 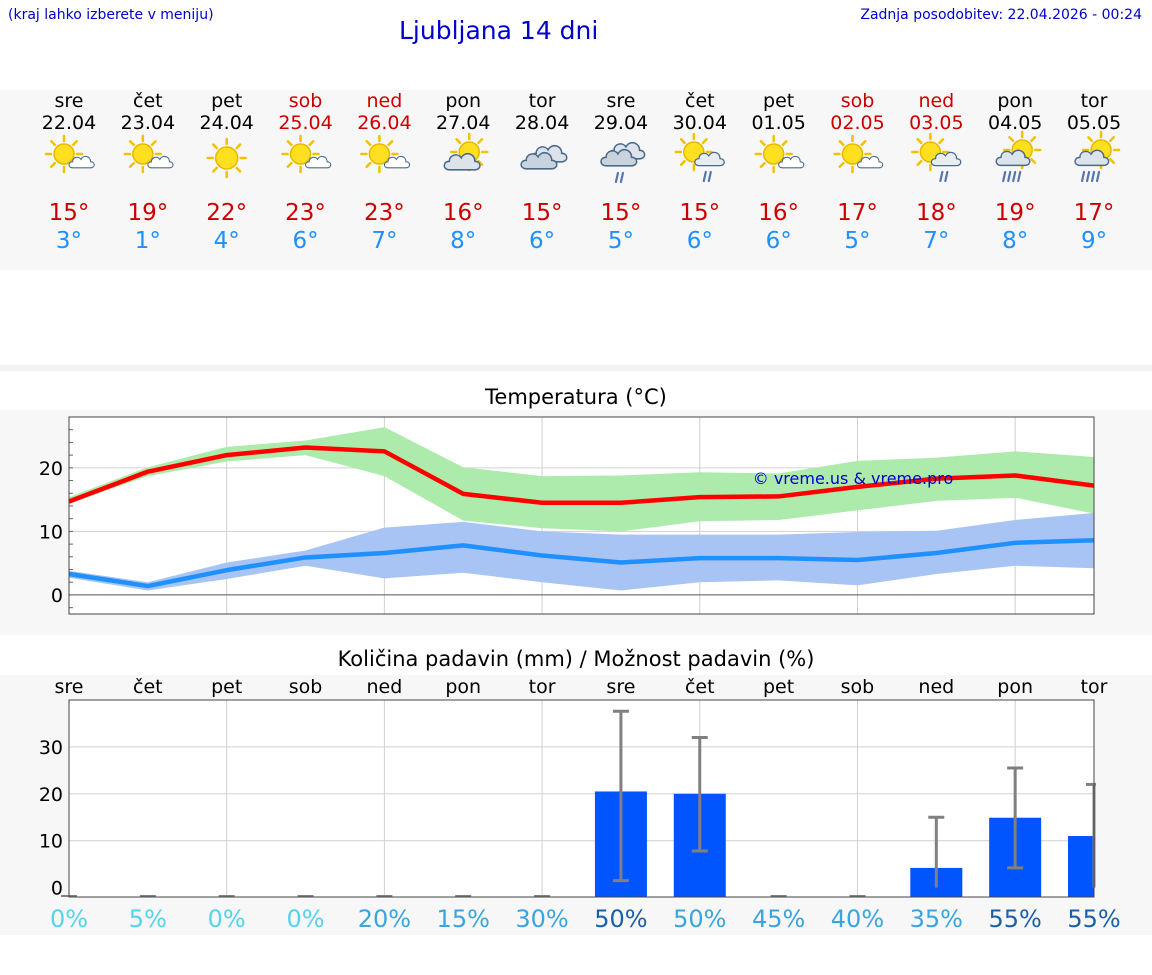 What do you see at coordinates (51, 748) in the screenshot?
I see `y-tick-label: 30` at bounding box center [51, 748].